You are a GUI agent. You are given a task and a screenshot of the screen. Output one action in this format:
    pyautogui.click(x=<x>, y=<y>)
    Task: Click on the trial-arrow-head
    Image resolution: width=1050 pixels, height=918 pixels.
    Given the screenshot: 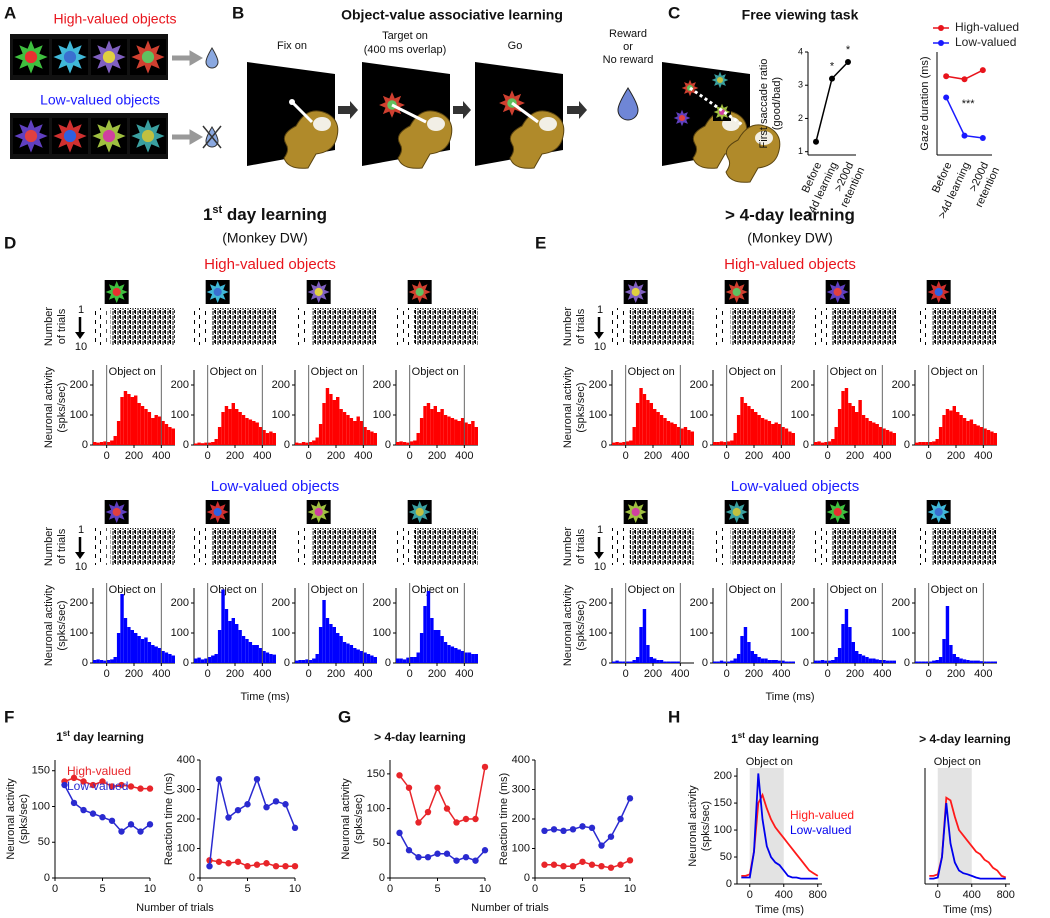 What is the action you would take?
    pyautogui.click(x=599, y=555)
    